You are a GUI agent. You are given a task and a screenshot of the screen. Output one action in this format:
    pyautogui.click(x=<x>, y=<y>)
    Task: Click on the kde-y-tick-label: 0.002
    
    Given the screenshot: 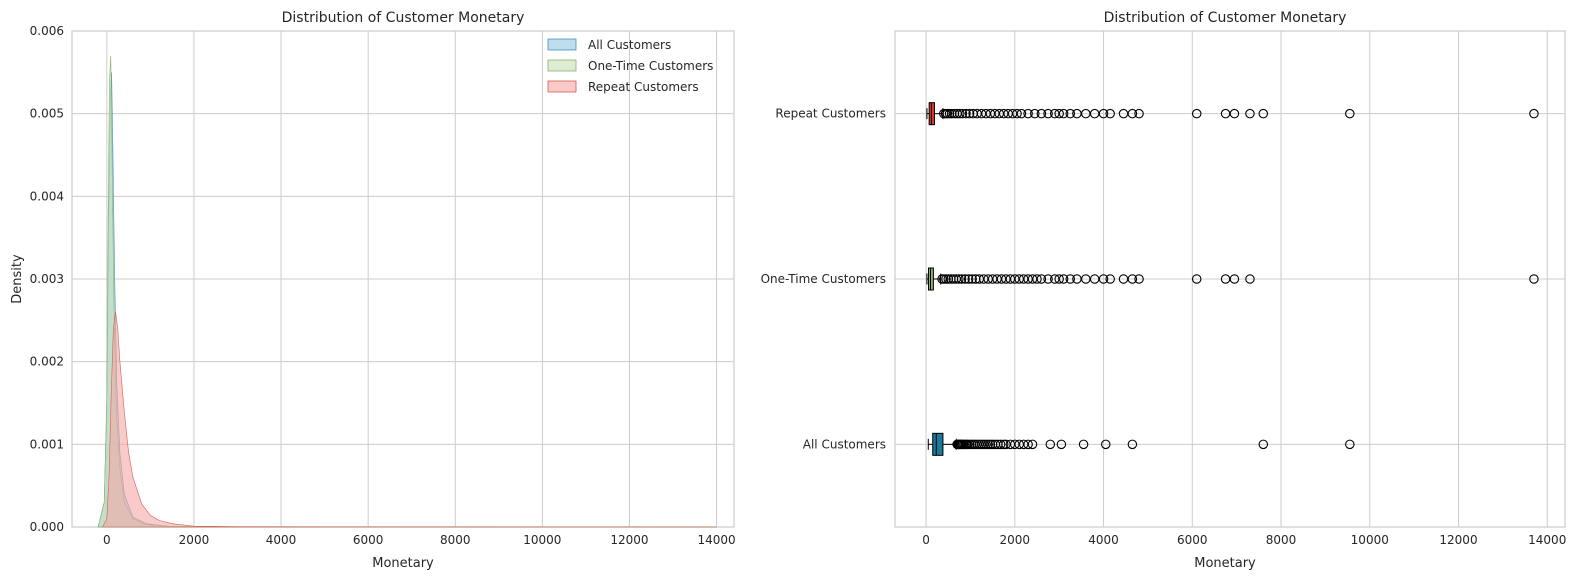 What is the action you would take?
    pyautogui.click(x=47, y=362)
    